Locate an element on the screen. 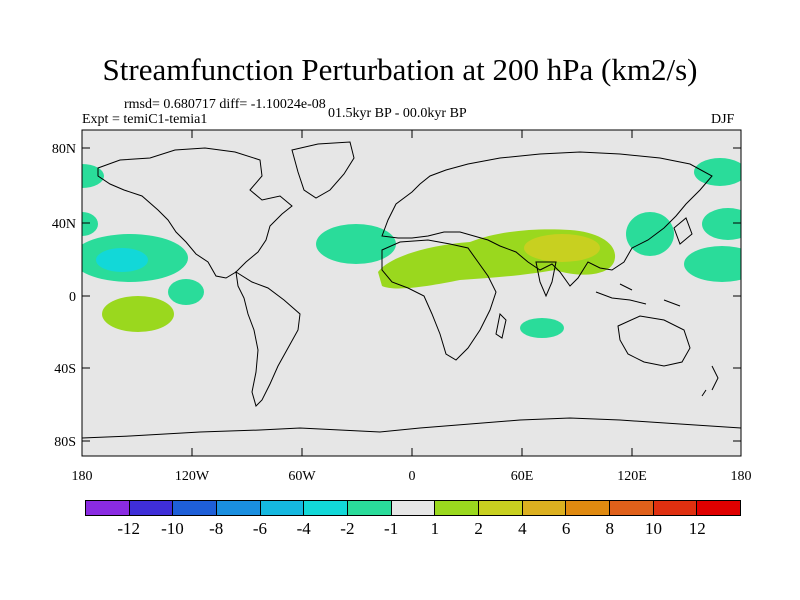  period-label: 01.5kyr BP - 00.0kyr BP is located at coordinates (397, 113).